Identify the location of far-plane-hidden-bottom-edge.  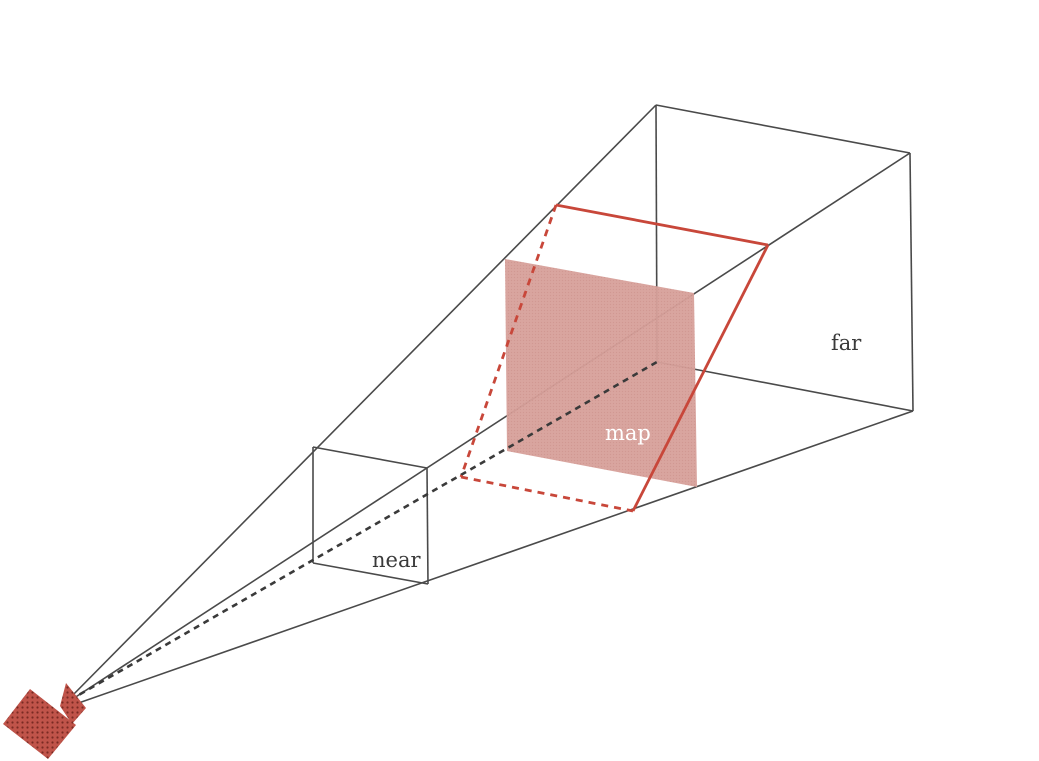
(785, 386).